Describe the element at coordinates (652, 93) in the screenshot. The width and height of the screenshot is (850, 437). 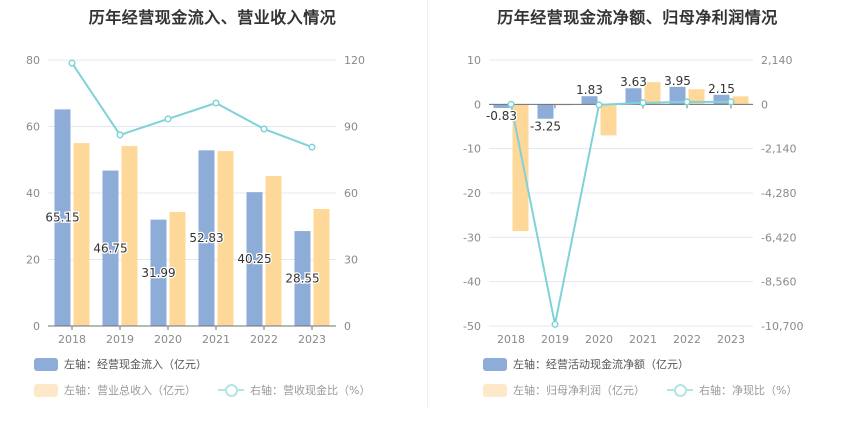
I see `bar-right-orange-2021` at that location.